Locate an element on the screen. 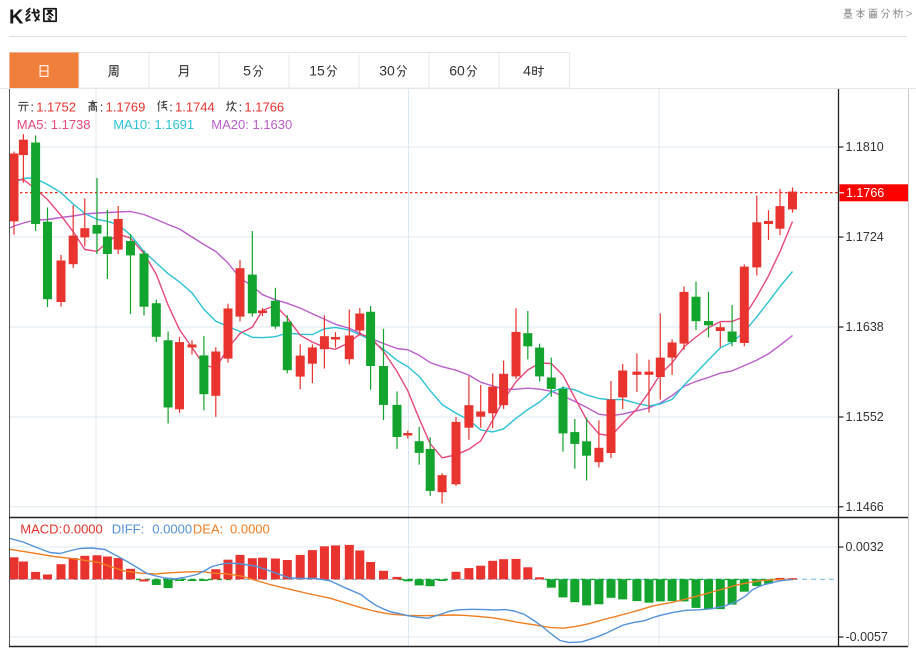 This screenshot has height=650, width=916. svg-text: -0.0057 is located at coordinates (867, 637).